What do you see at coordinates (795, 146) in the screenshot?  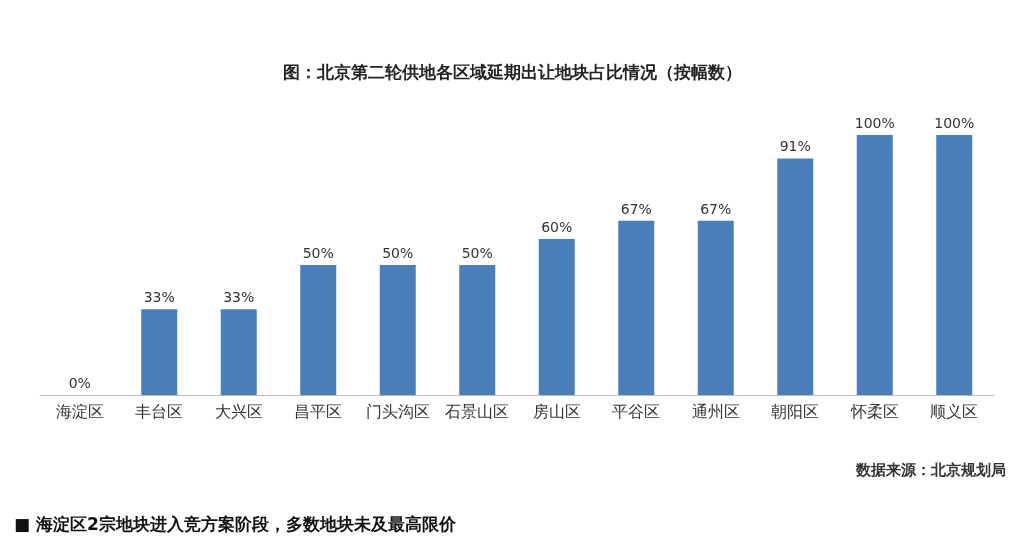 I see `data-label: 91%` at bounding box center [795, 146].